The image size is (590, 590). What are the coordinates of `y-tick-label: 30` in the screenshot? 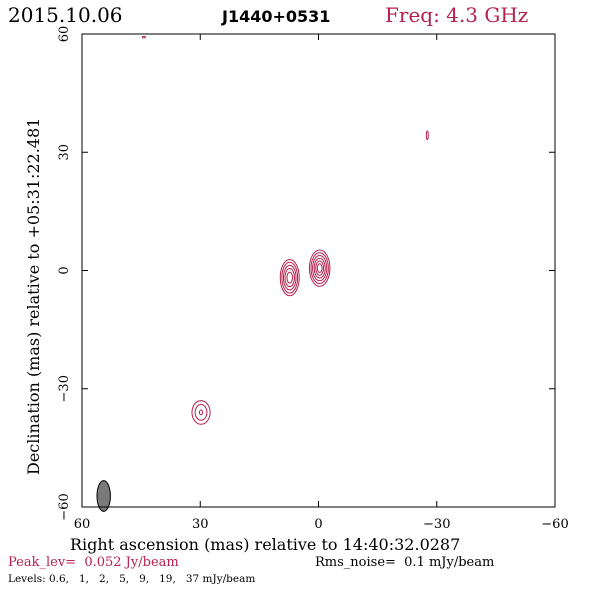 It's located at (64, 152).